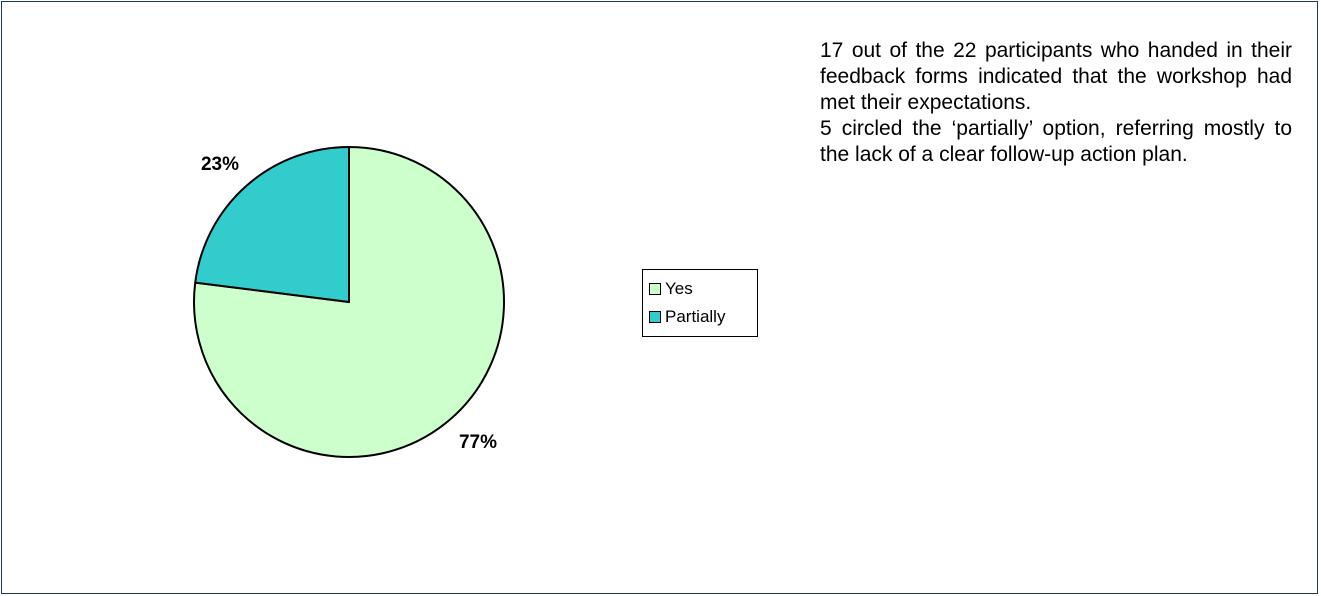 The height and width of the screenshot is (596, 1321). What do you see at coordinates (478, 442) in the screenshot?
I see `data-label-yes: 77%` at bounding box center [478, 442].